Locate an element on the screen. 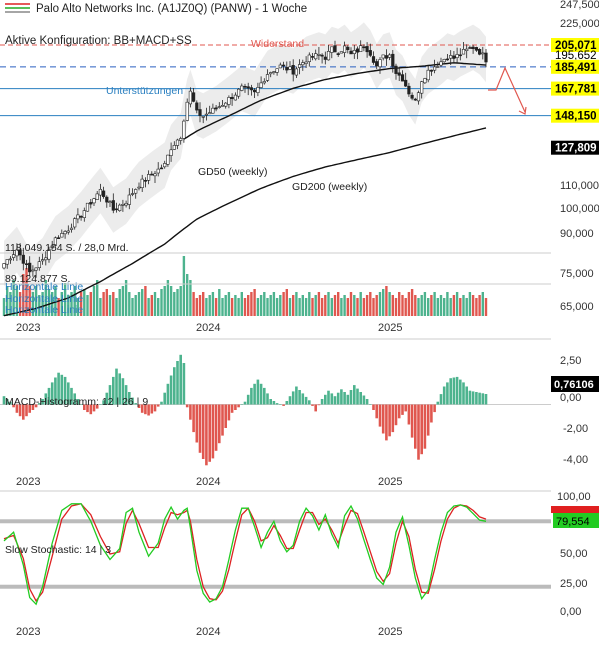 This screenshot has width=599, height=645. x-tick-2025: 2025 is located at coordinates (390, 632).